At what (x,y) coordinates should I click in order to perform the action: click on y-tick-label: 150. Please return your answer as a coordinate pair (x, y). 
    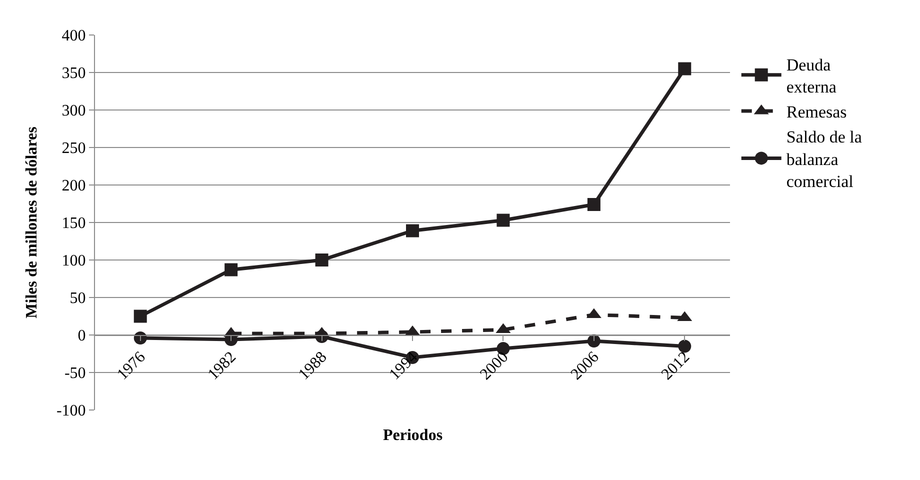
    Looking at the image, I should click on (74, 223).